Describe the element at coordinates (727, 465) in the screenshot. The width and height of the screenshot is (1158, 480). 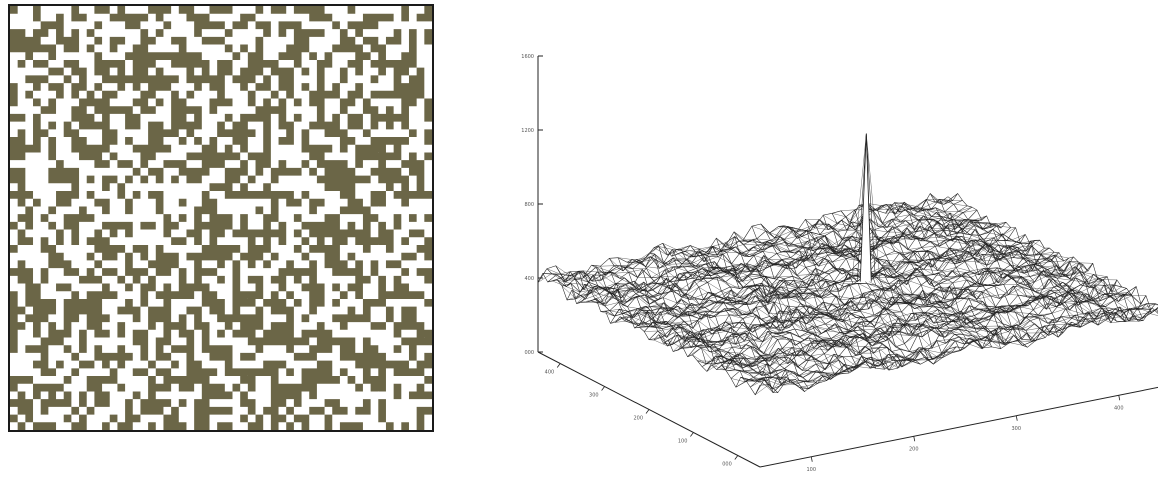
I see `y-tick-label: 000` at that location.